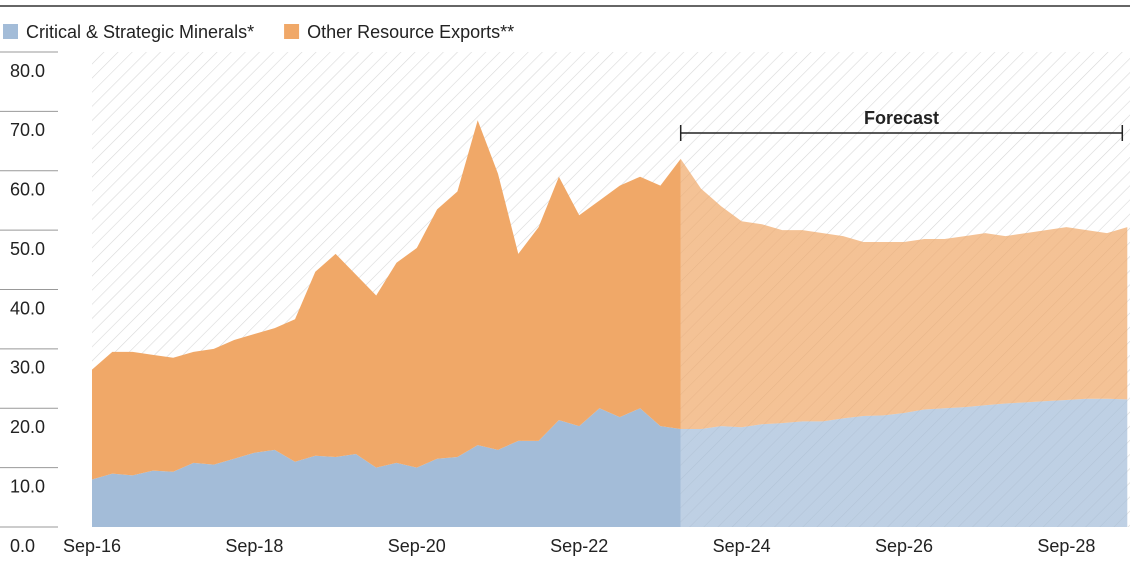 This screenshot has height=568, width=1130. What do you see at coordinates (27, 308) in the screenshot?
I see `y-tick-label: 40.0` at bounding box center [27, 308].